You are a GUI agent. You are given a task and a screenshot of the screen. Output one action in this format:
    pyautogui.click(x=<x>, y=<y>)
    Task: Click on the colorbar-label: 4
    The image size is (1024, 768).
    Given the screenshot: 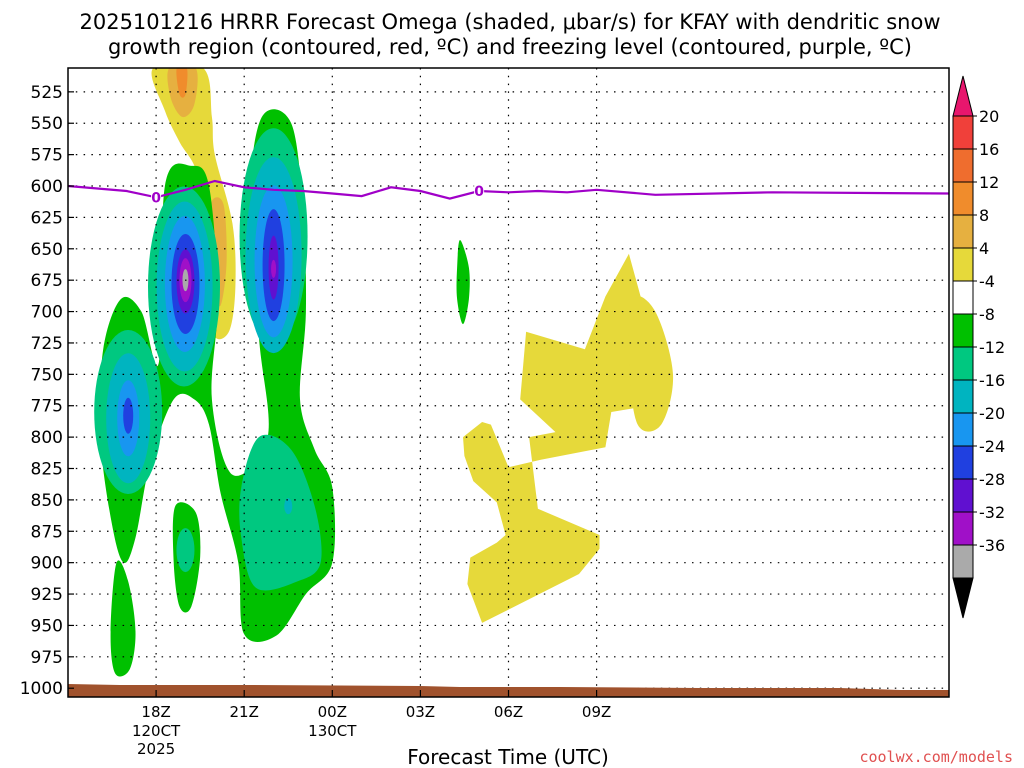 What is the action you would take?
    pyautogui.click(x=984, y=248)
    